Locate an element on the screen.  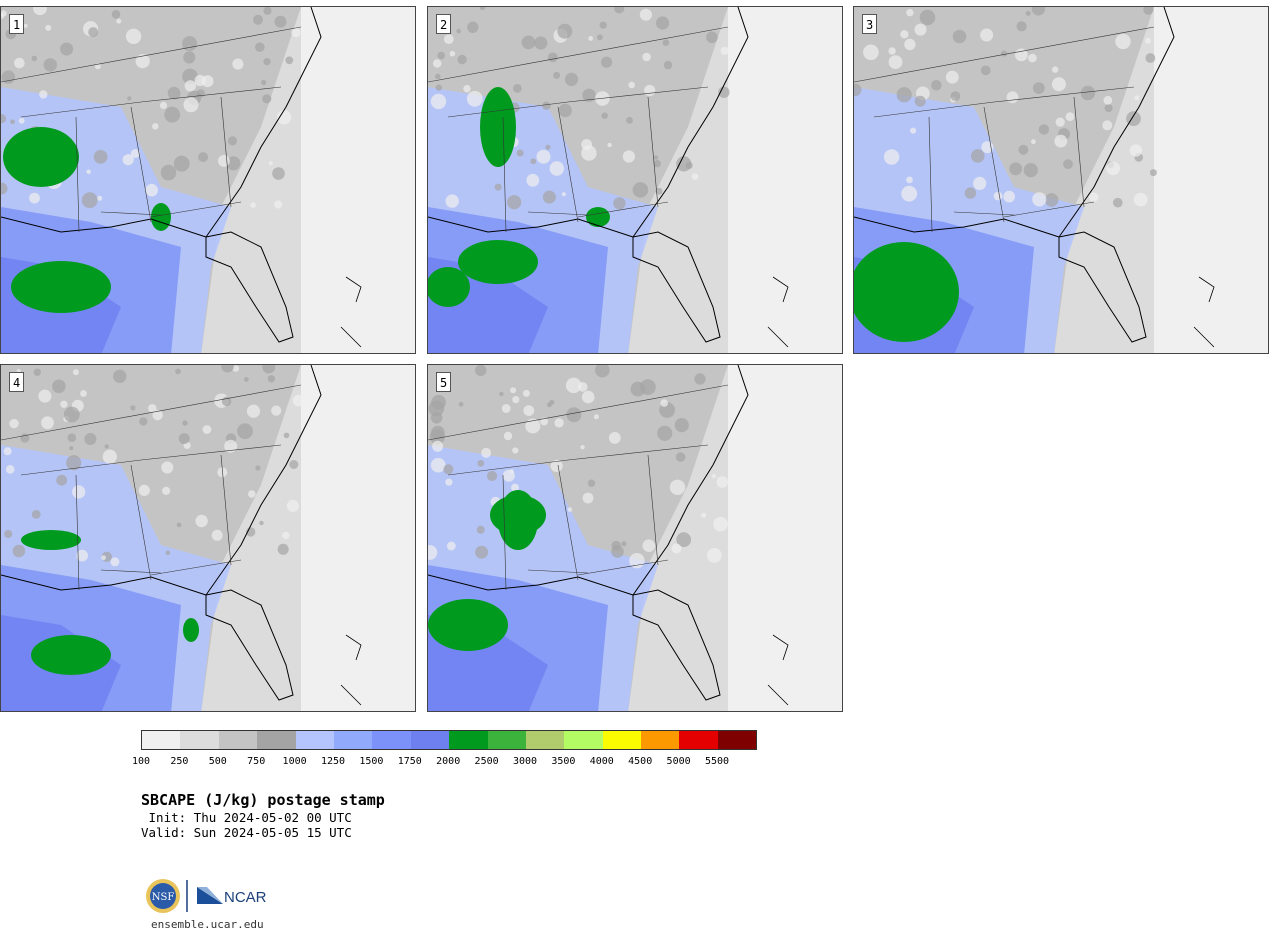
colorbar-tick-label: 1750 is located at coordinates (409, 761).